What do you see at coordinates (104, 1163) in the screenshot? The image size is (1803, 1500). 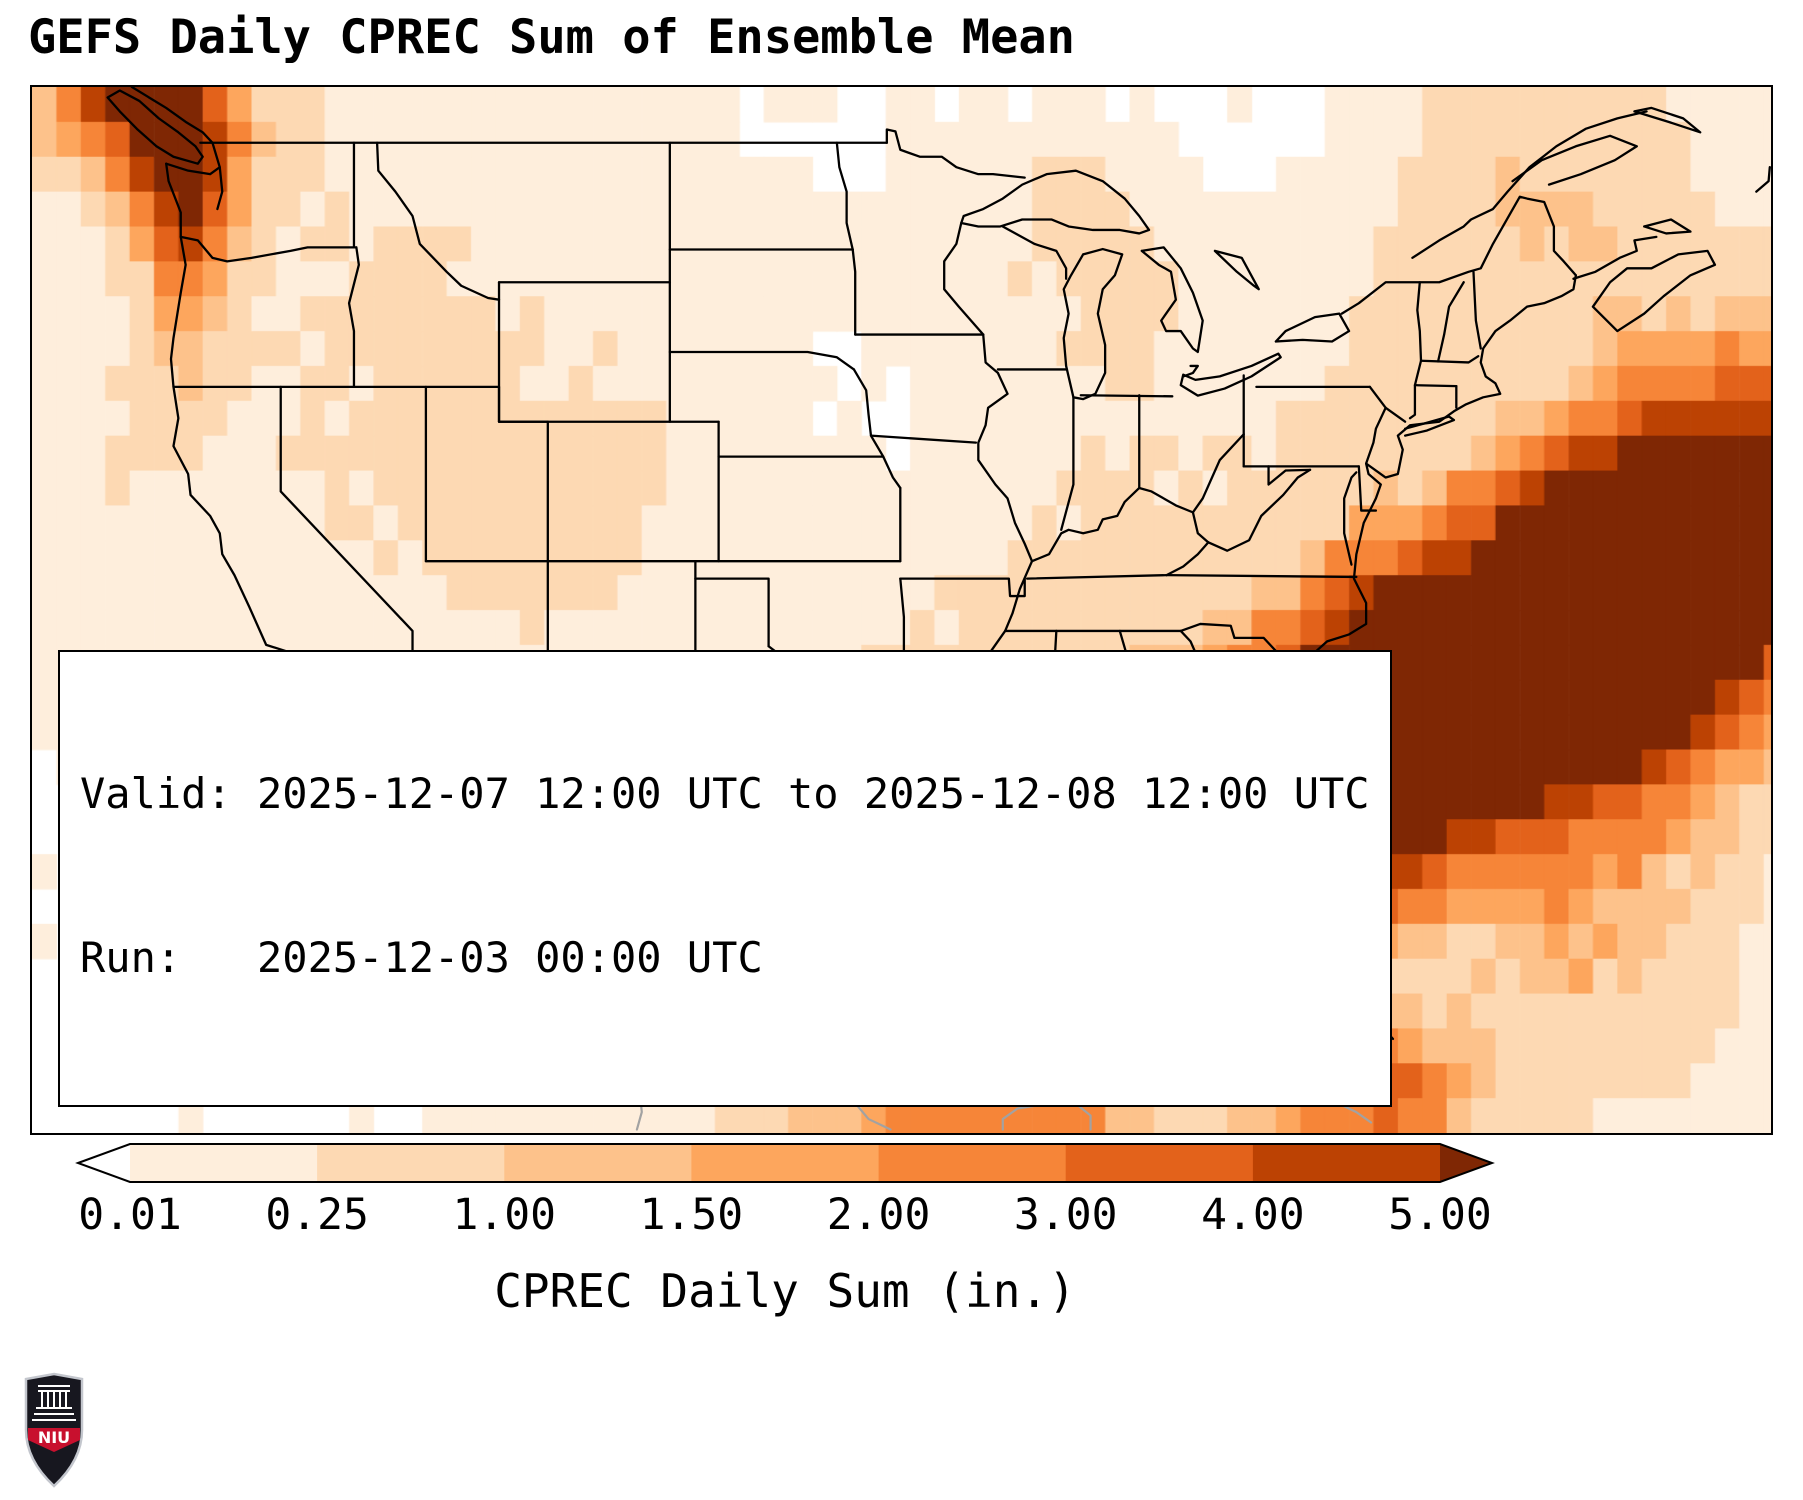 I see `colorbar-under-arrow` at bounding box center [104, 1163].